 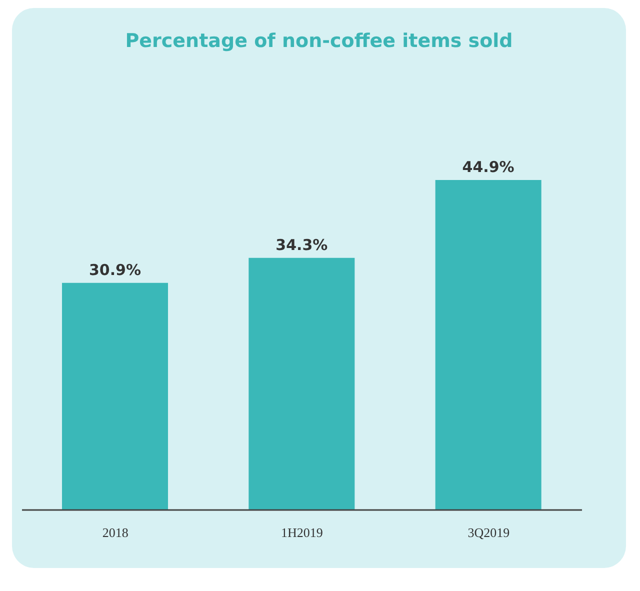 I want to click on data-label: 34.3%, so click(x=302, y=245).